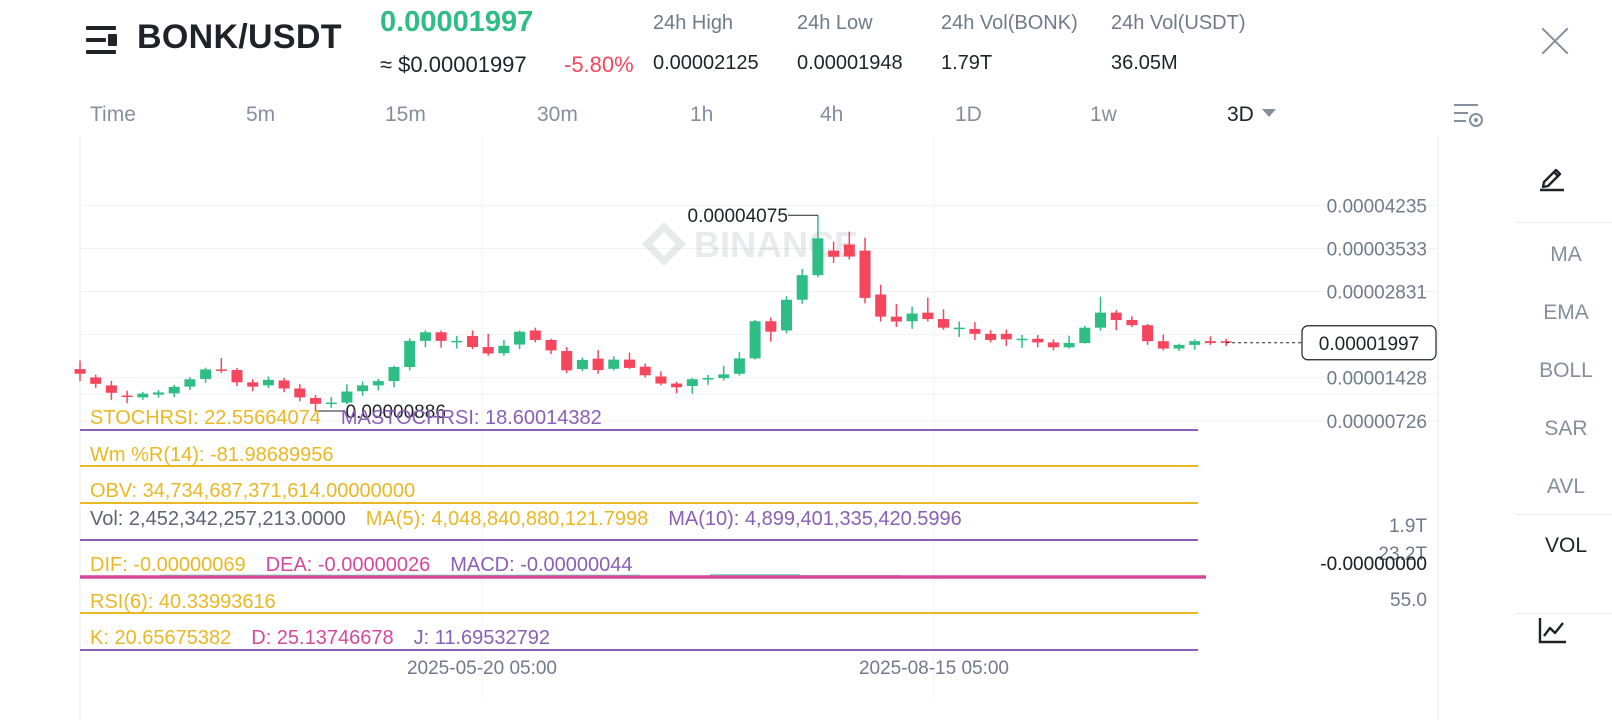  What do you see at coordinates (850, 63) in the screenshot?
I see `stat-value: 0.00001948` at bounding box center [850, 63].